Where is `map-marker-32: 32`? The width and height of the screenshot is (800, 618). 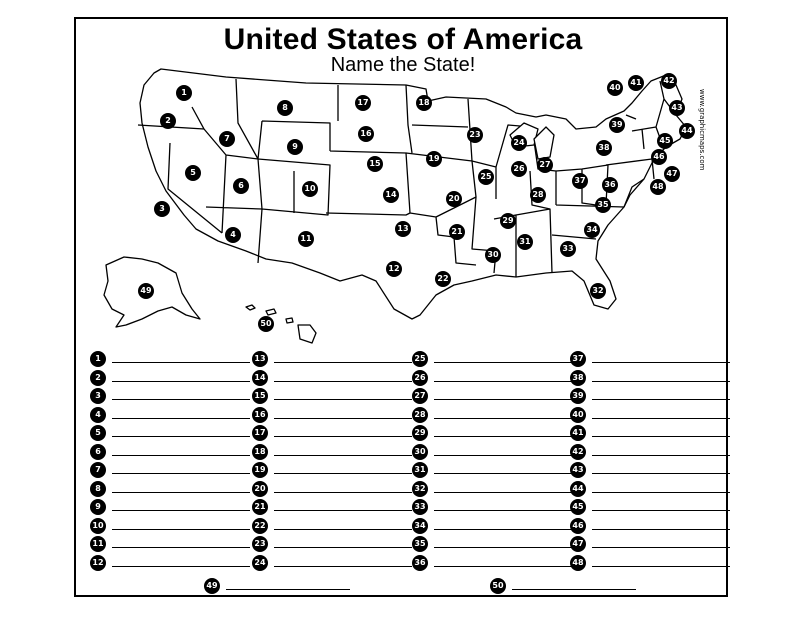
map-marker-32: 32 is located at coordinates (598, 291).